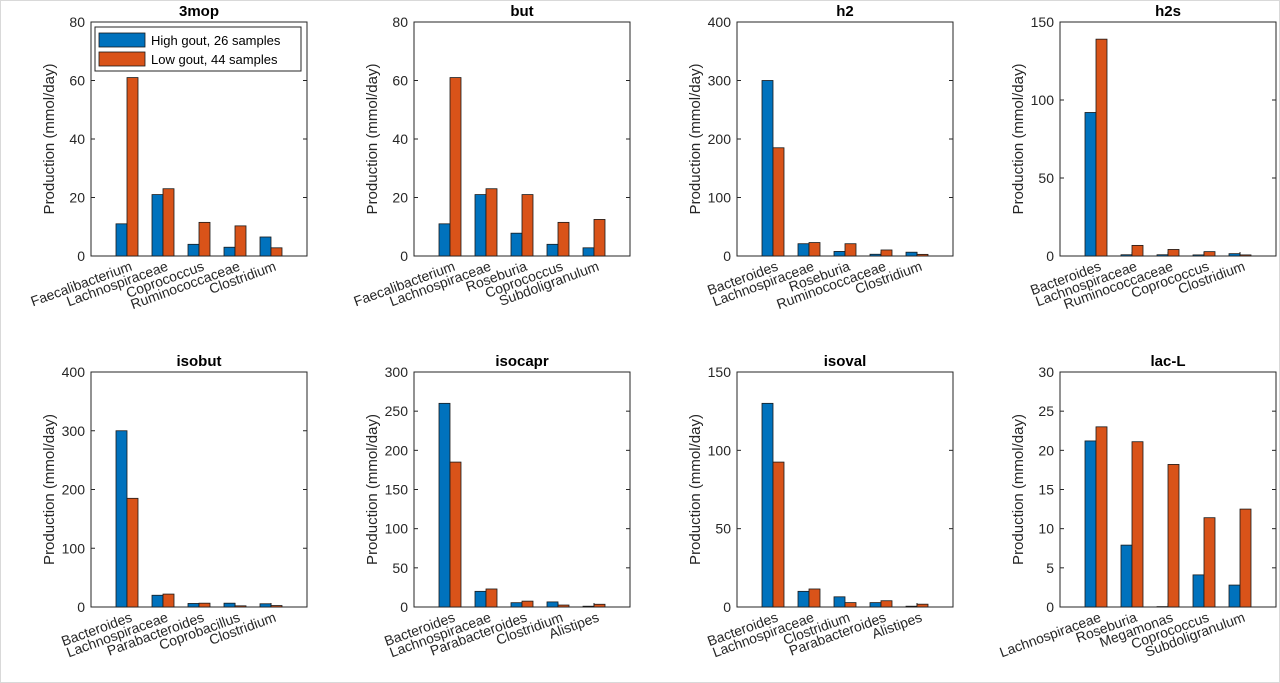  Describe the element at coordinates (400, 22) in the screenshot. I see `y-tick-label: 80` at that location.